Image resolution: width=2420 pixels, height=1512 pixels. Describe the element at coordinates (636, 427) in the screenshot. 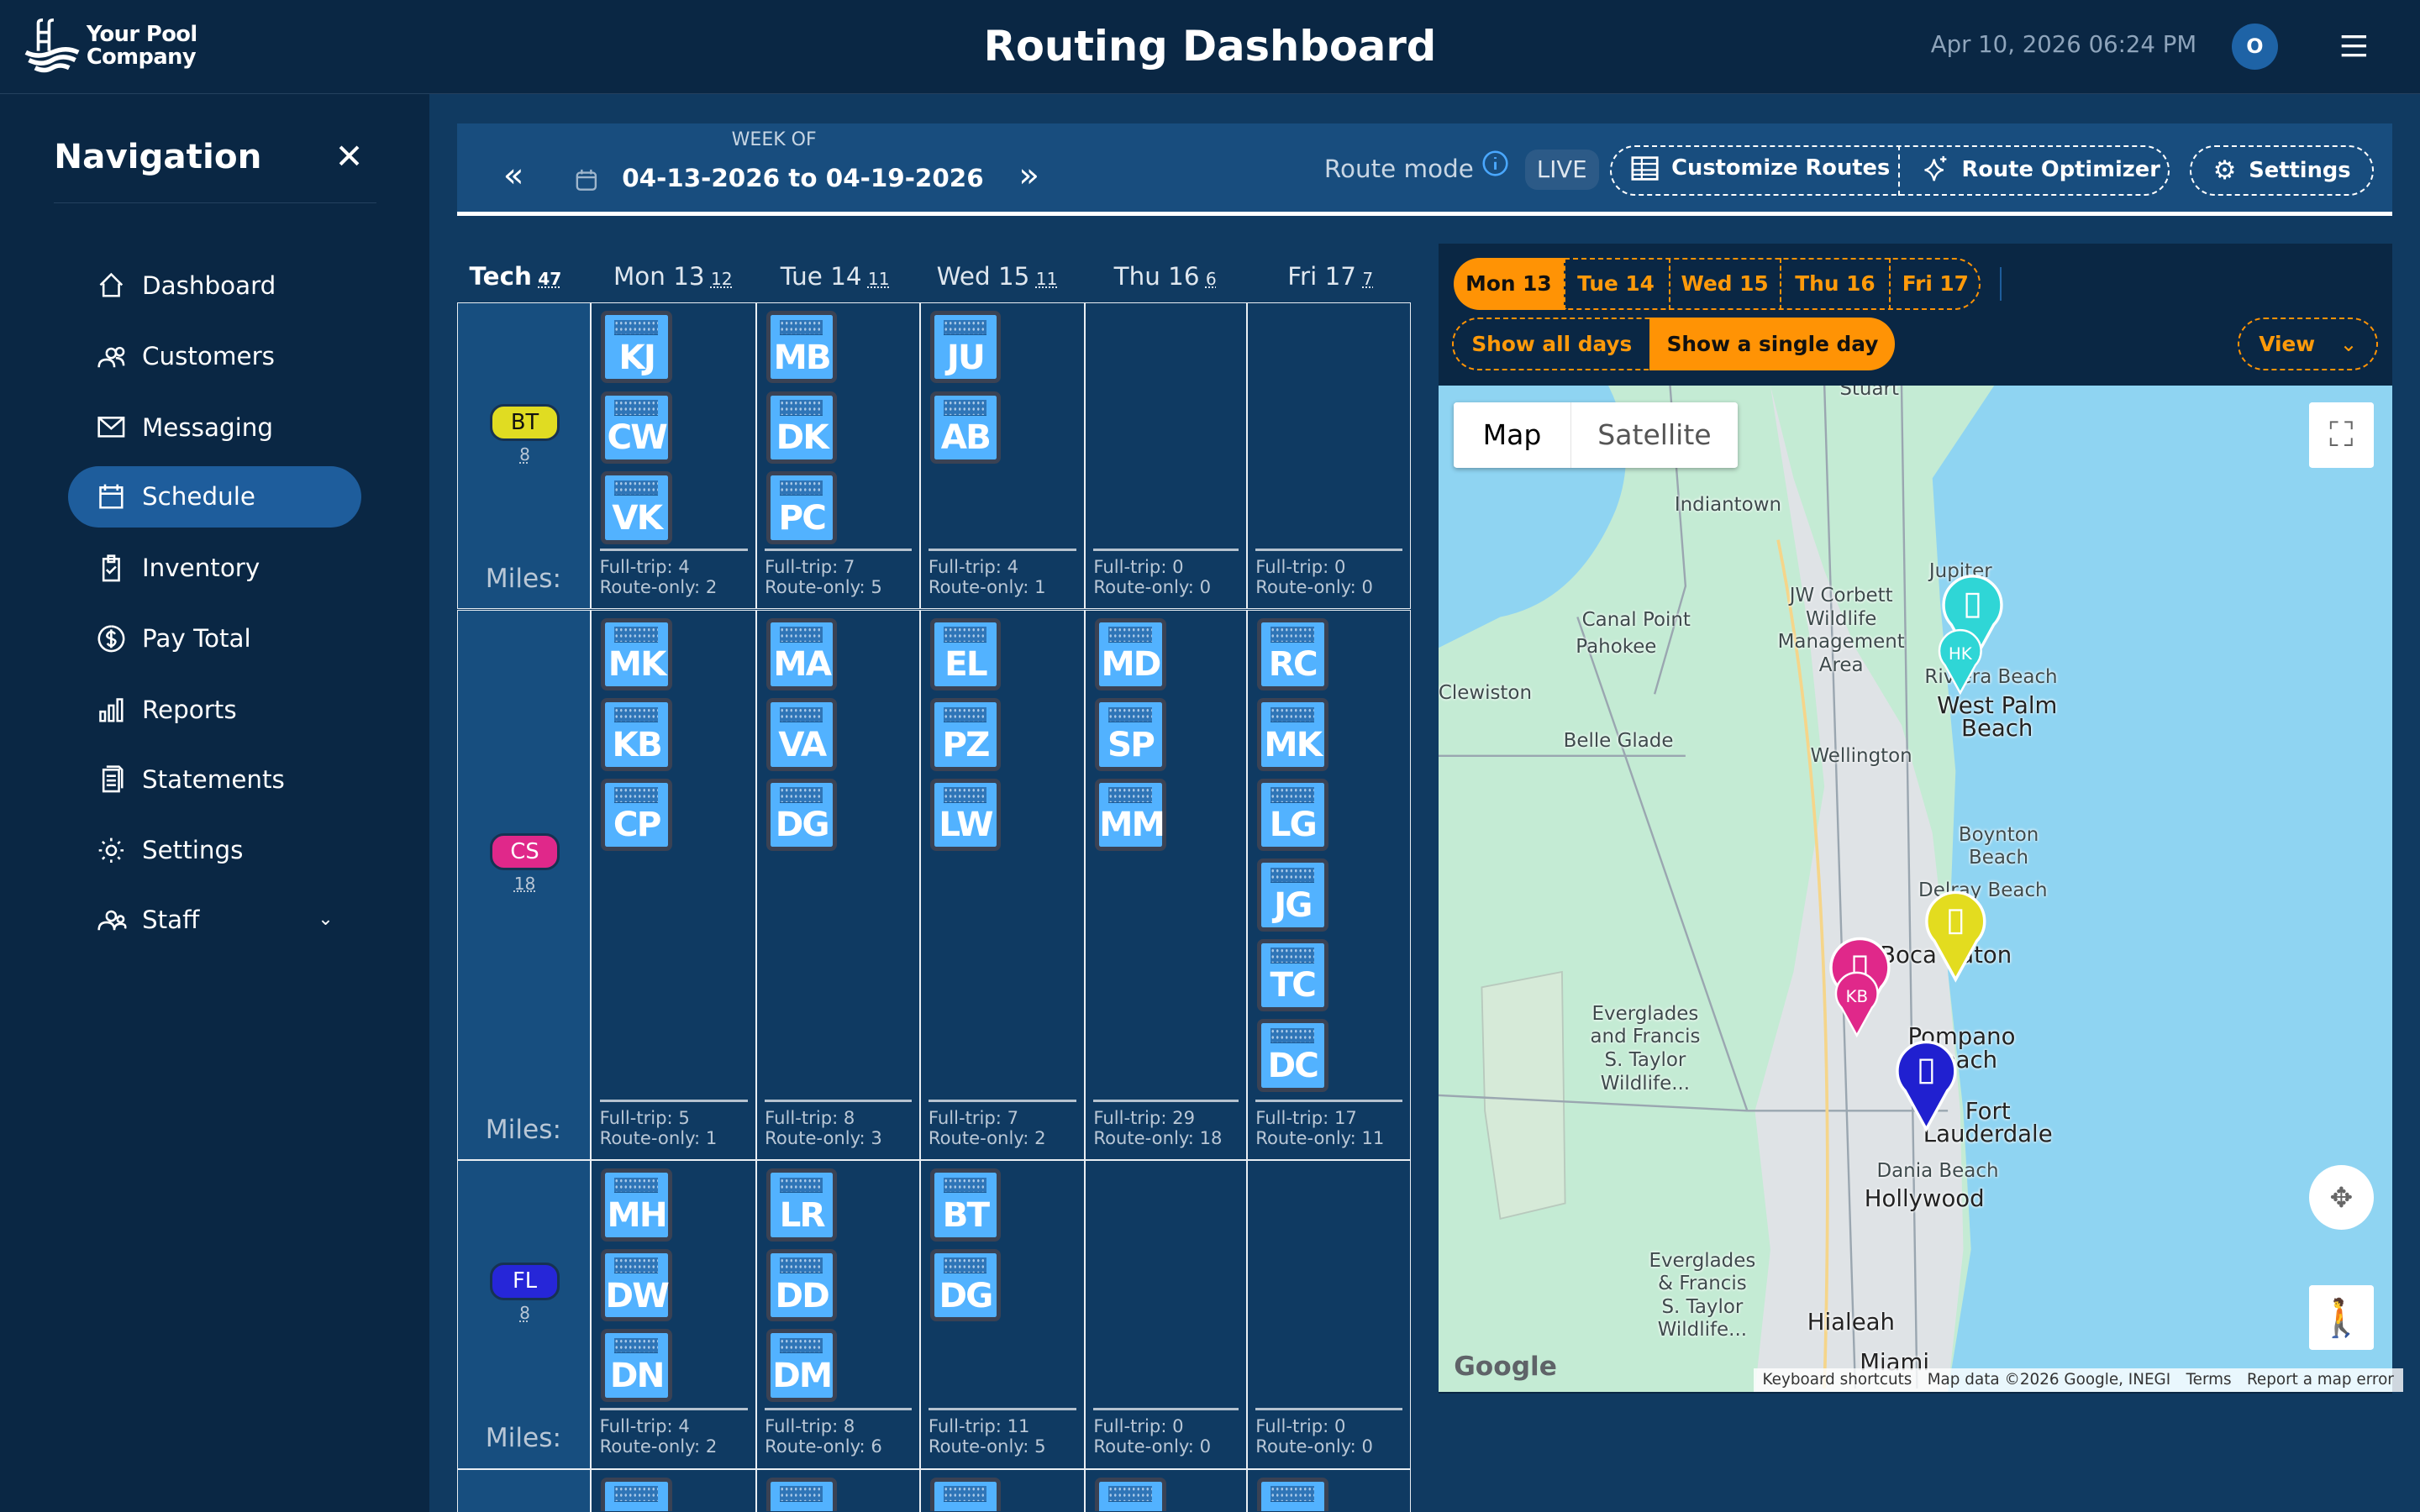

I see `customer-stop-tile: CW` at that location.